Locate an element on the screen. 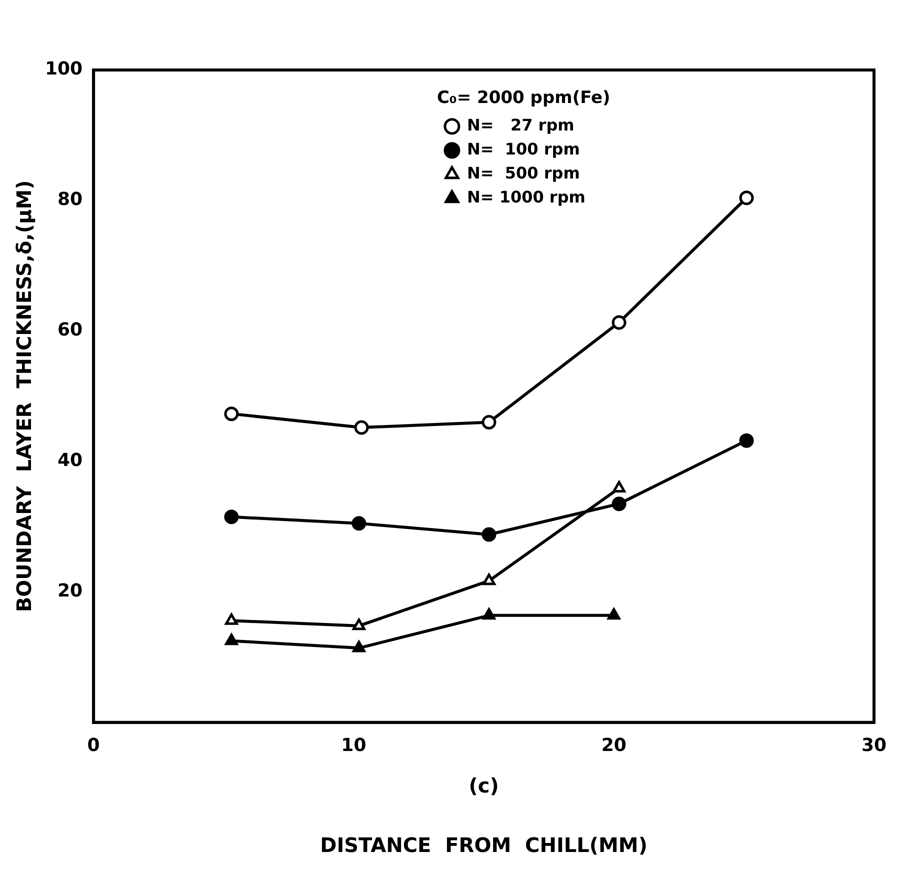 Image resolution: width=909 pixels, height=883 pixels. text: (c) is located at coordinates (483, 785).